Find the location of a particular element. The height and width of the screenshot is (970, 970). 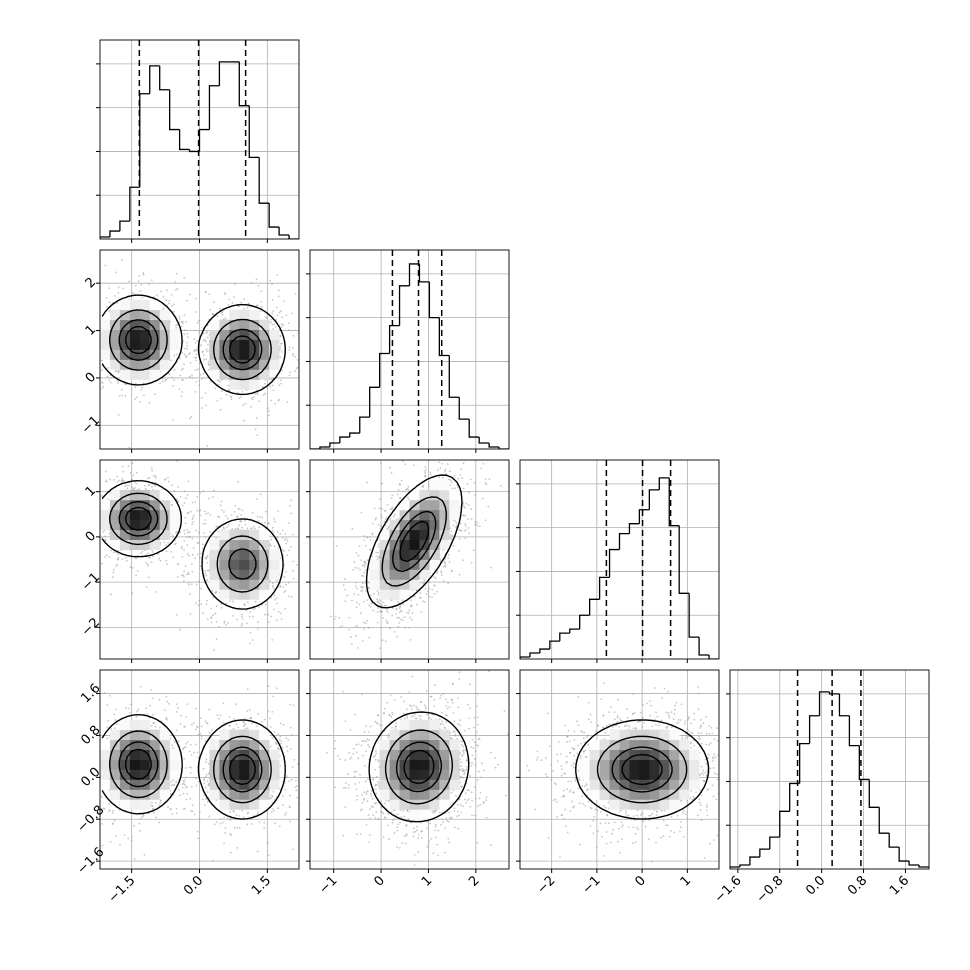

y-tick-label: 1 is located at coordinates (91, 491).